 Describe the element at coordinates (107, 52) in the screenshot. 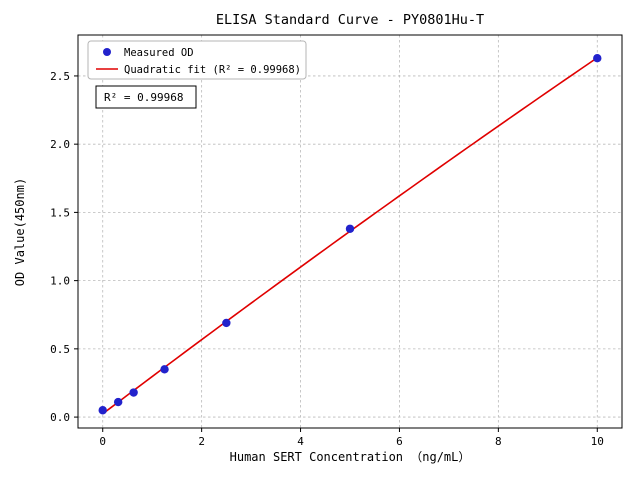

I see `legend-marker-measured-icon` at that location.